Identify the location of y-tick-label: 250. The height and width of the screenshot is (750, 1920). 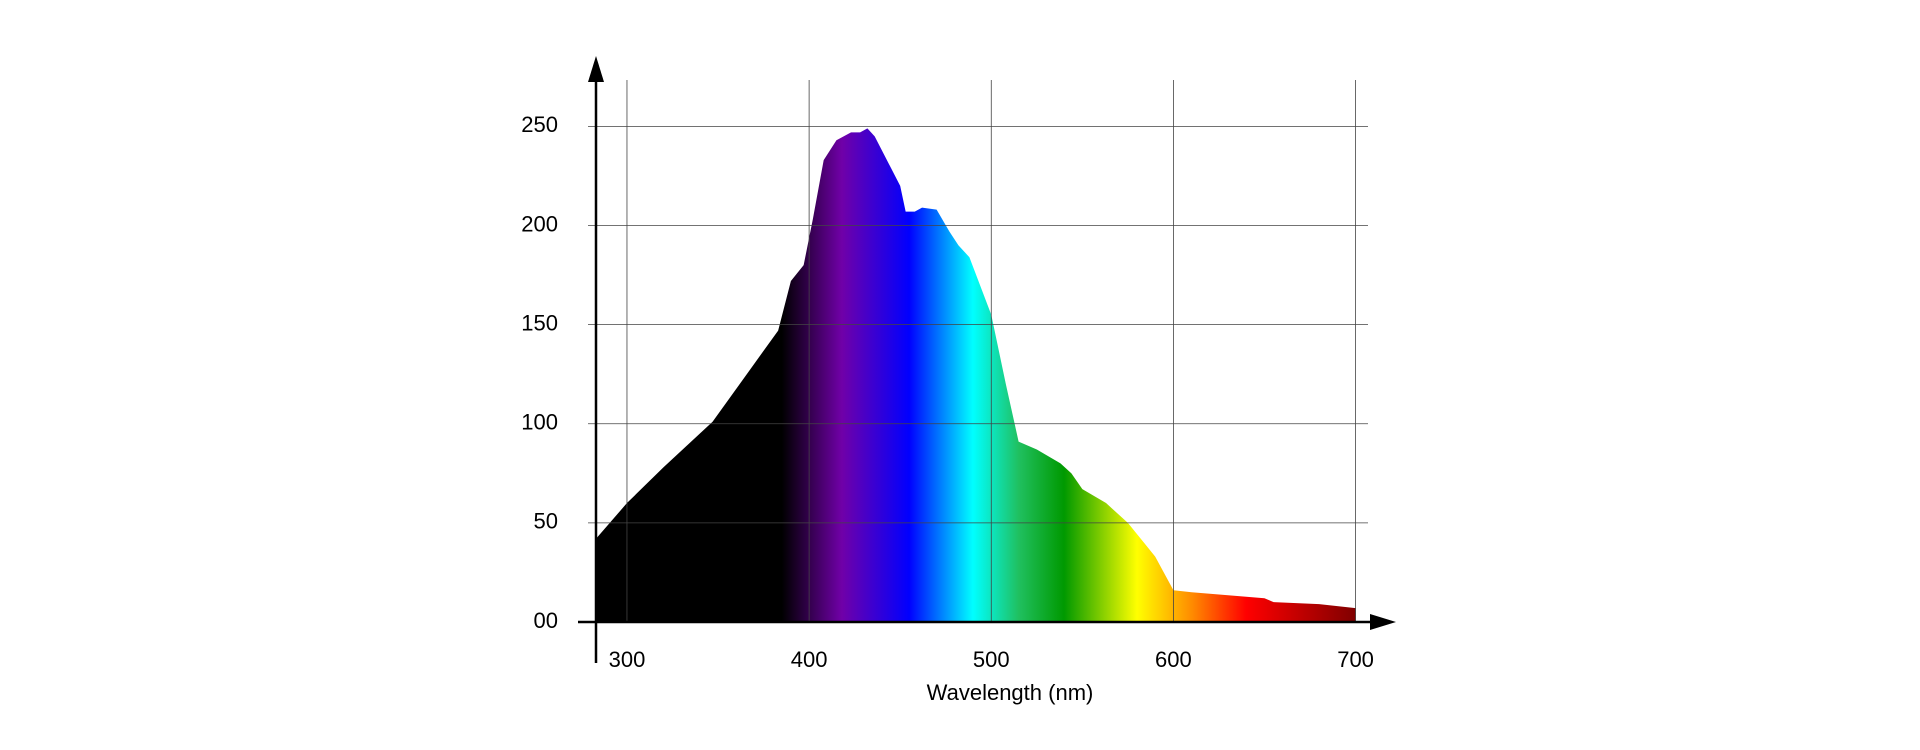
(539, 124).